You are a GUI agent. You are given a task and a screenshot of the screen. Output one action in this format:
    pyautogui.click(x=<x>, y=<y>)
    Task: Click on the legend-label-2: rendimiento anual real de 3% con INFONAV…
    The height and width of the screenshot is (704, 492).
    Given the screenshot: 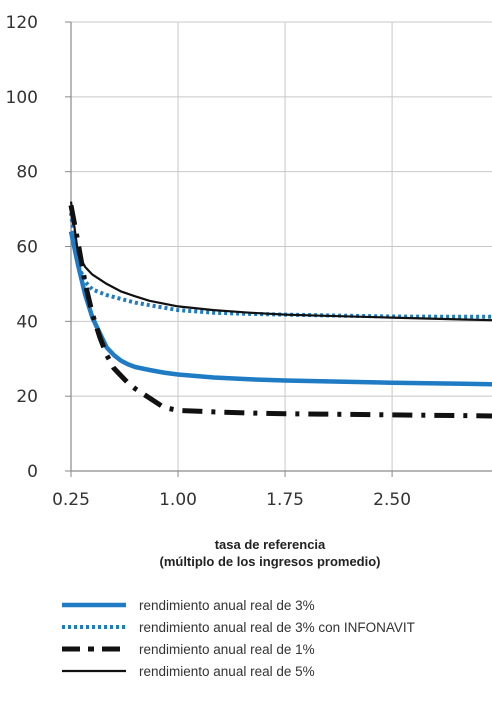 What is the action you would take?
    pyautogui.click(x=277, y=627)
    